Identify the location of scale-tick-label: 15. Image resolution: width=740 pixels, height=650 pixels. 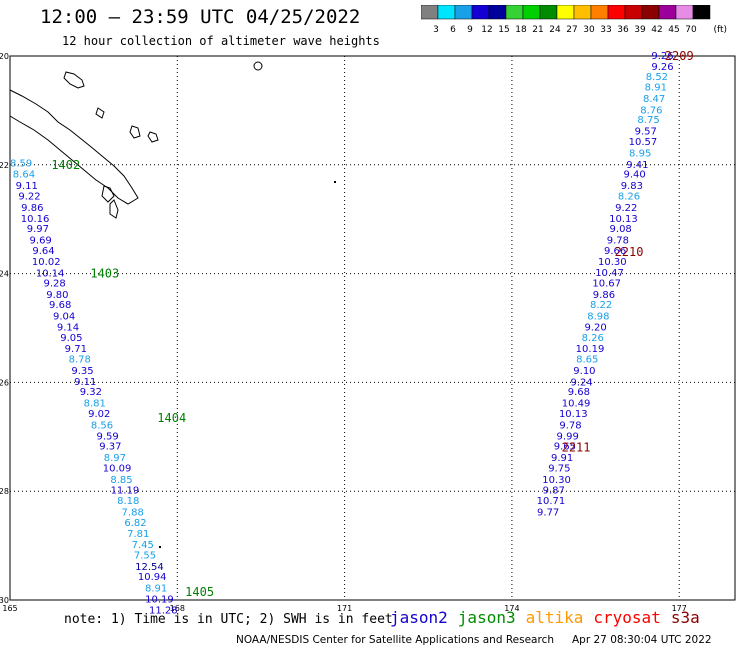
(503, 30).